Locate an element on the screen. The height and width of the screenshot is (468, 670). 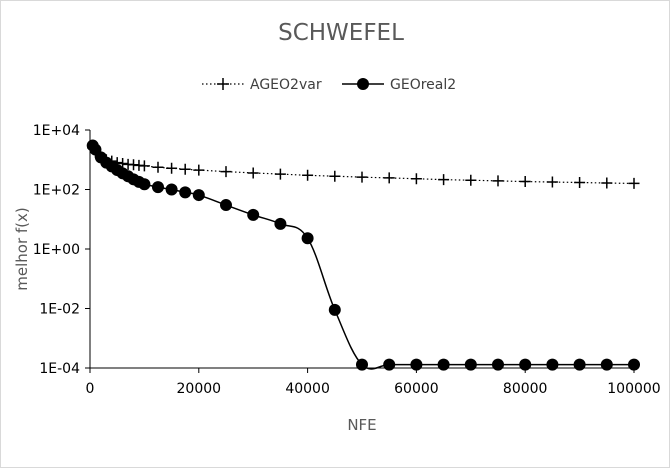
series-ageo2var is located at coordinates (363, 165).